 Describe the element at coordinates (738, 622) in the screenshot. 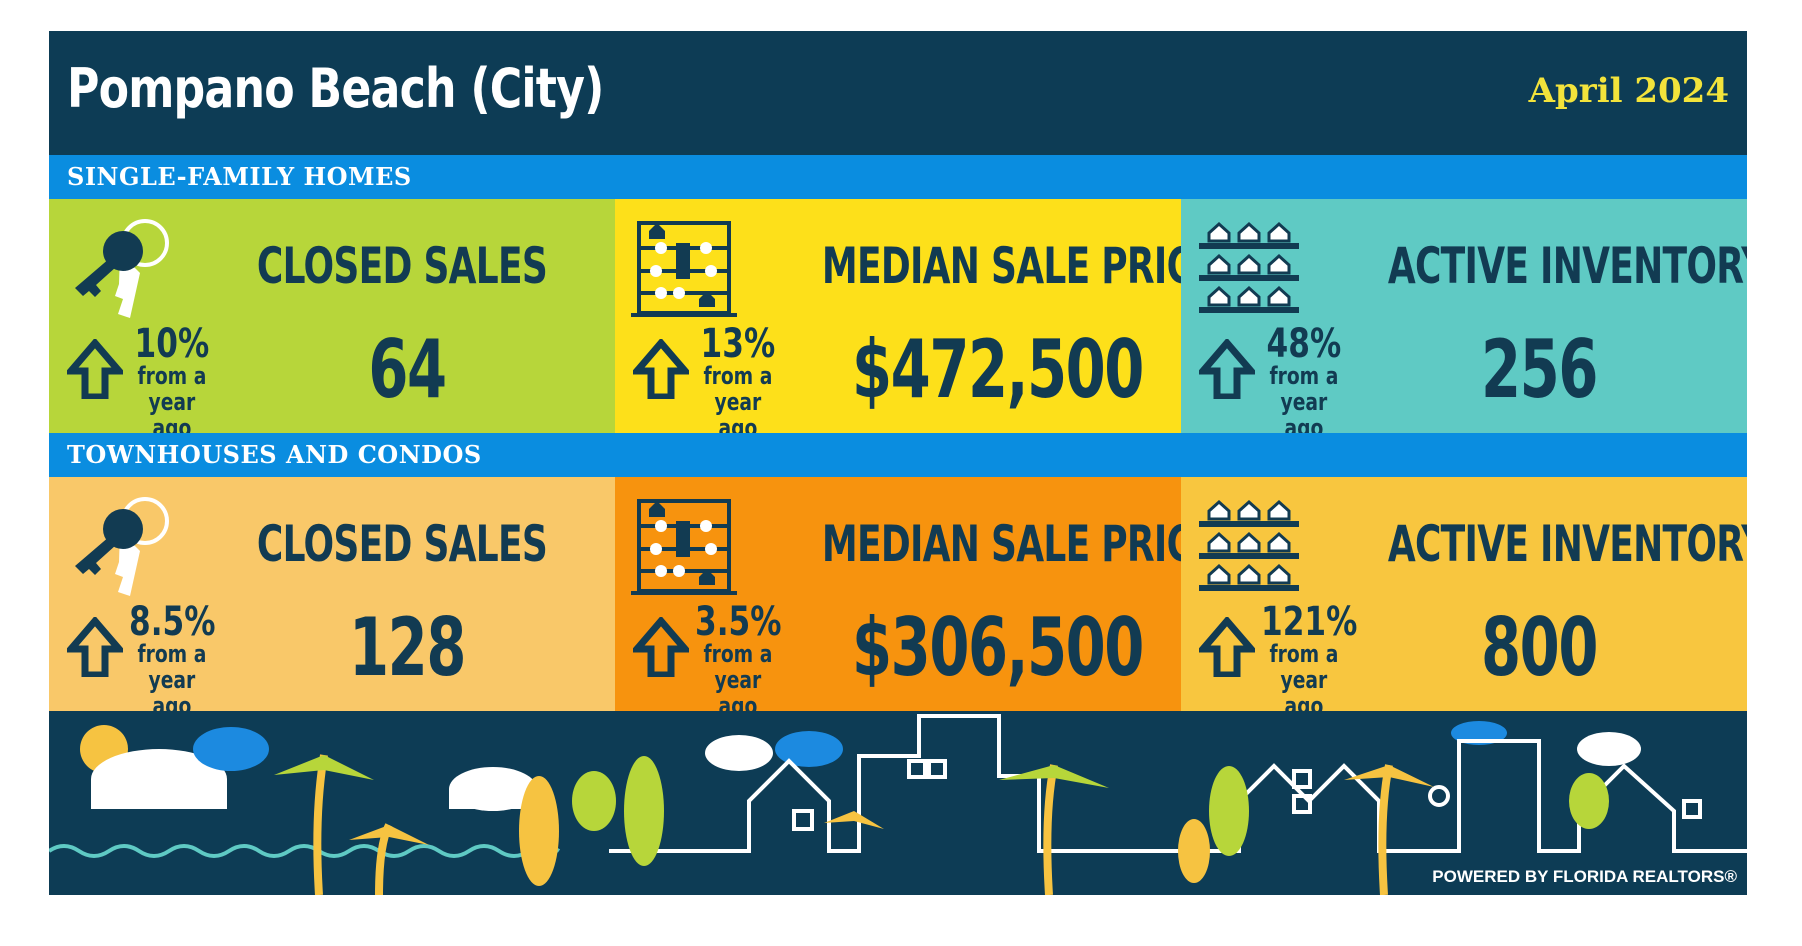

I see `change-percent: 3.5%` at that location.